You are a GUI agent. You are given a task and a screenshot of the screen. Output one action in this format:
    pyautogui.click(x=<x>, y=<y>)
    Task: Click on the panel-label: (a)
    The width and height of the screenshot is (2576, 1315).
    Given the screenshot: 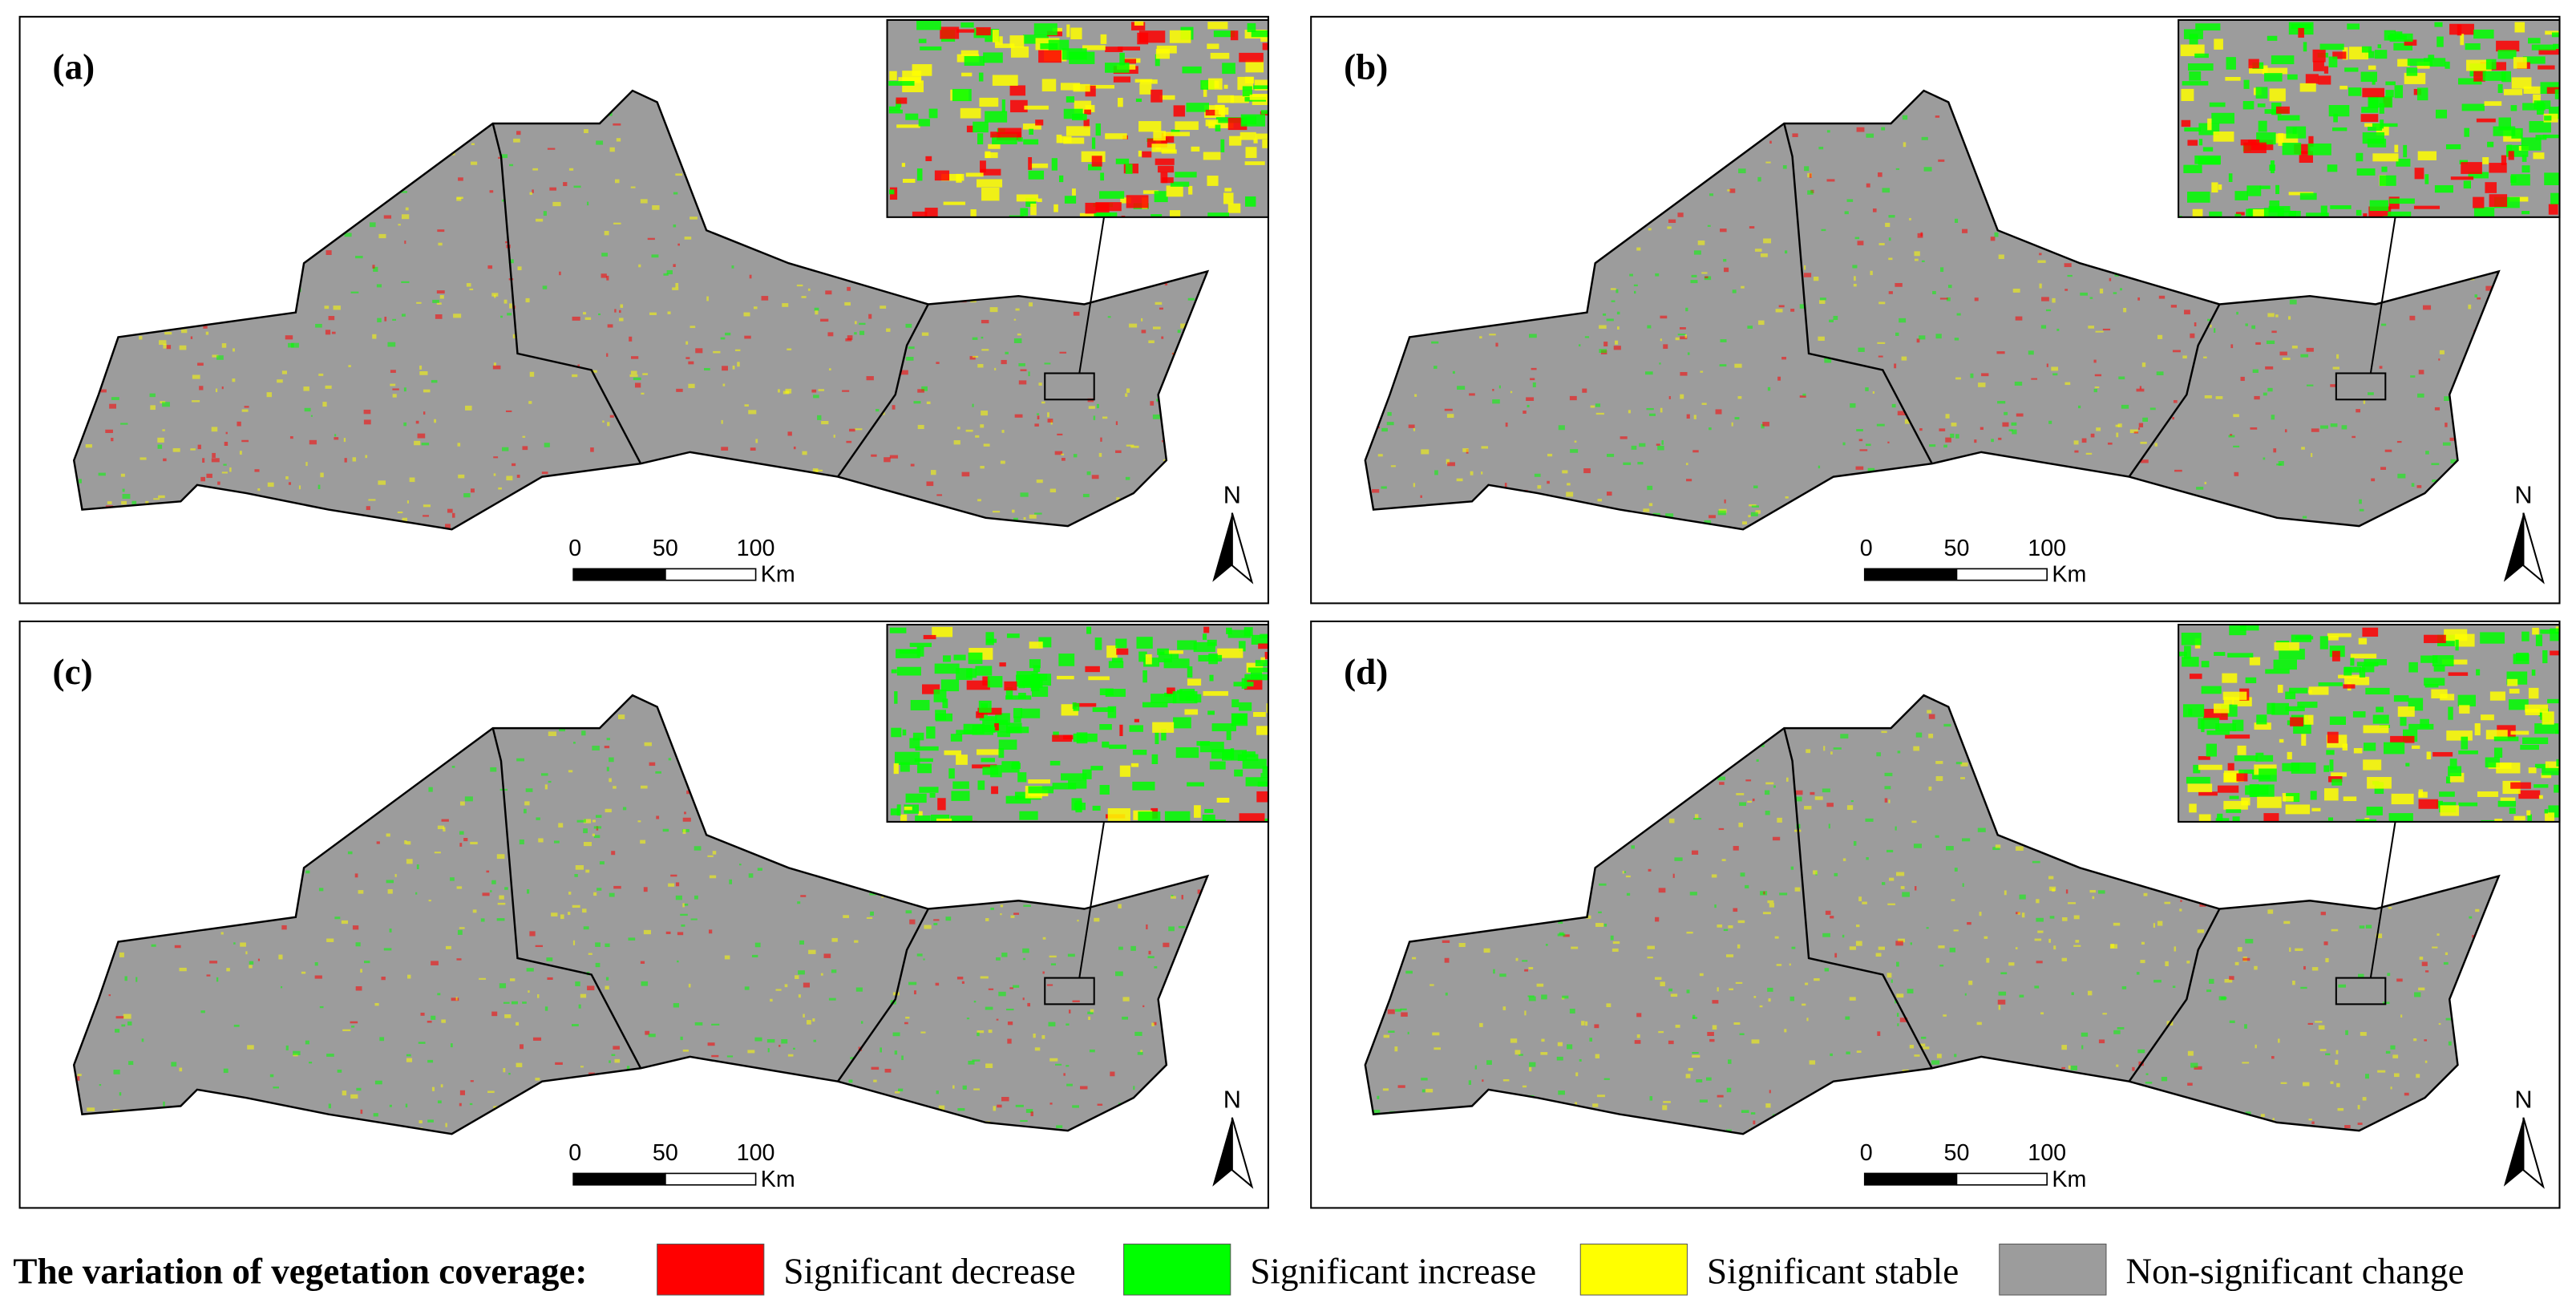 What is the action you would take?
    pyautogui.click(x=74, y=67)
    